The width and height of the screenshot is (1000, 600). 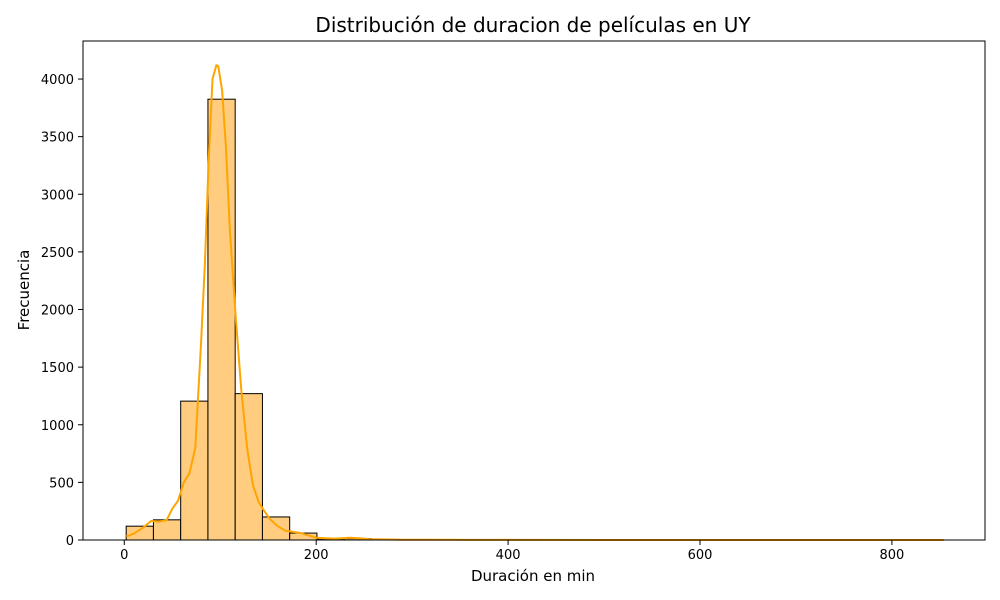 I want to click on y-tick-label: 1000, so click(x=57, y=426).